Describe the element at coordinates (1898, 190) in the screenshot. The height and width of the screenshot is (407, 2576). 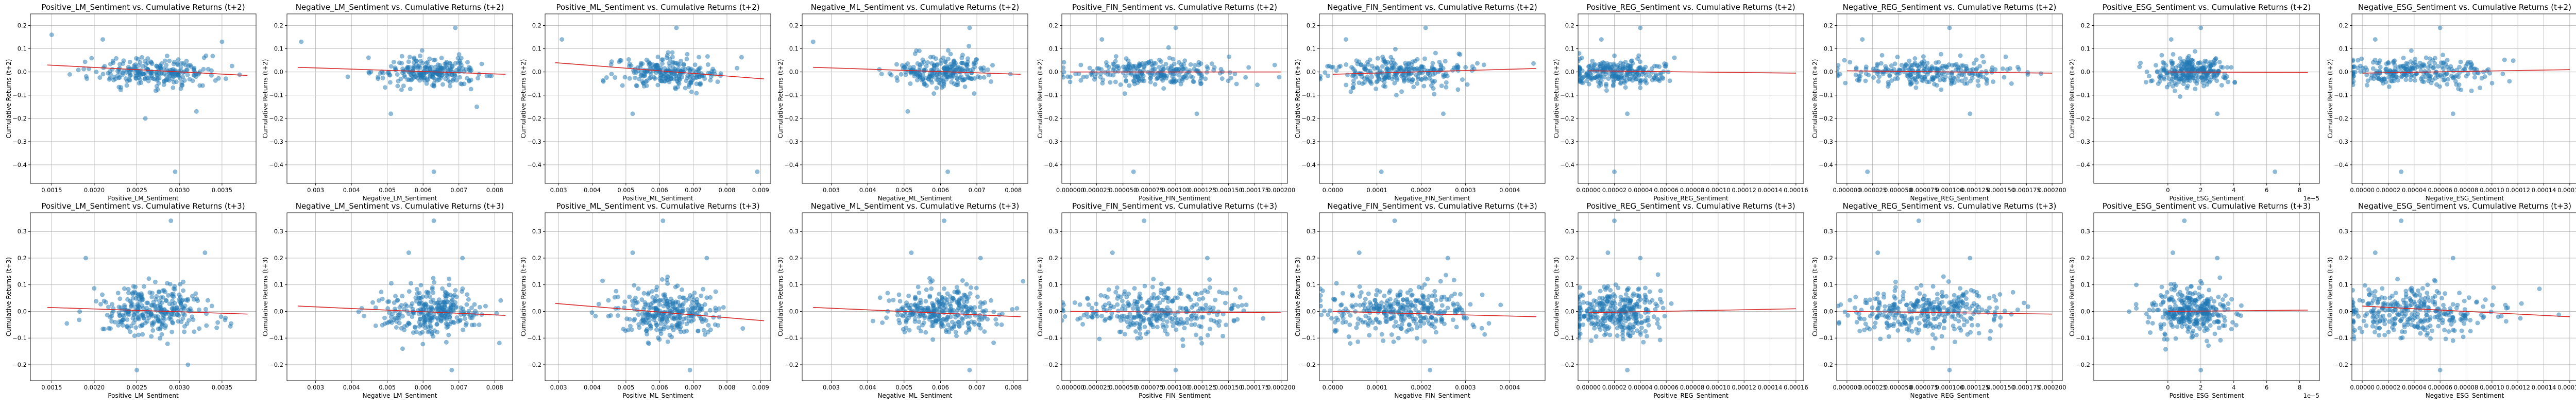
I see `x-tick-label: 0.000050` at that location.